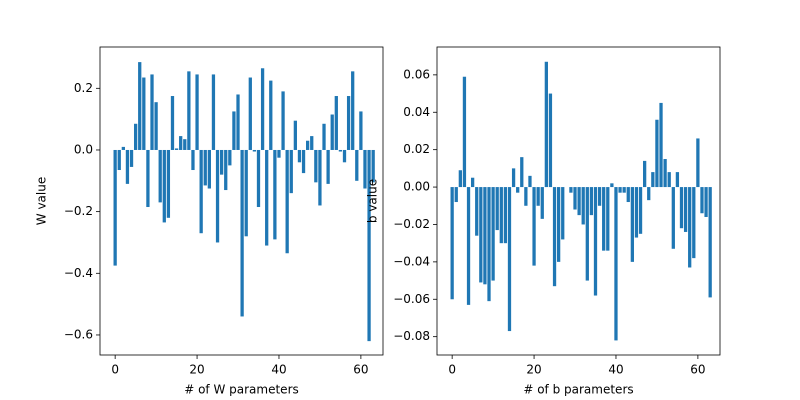 This screenshot has height=400, width=800. What do you see at coordinates (83, 149) in the screenshot?
I see `y-tick-label: 0.0` at bounding box center [83, 149].